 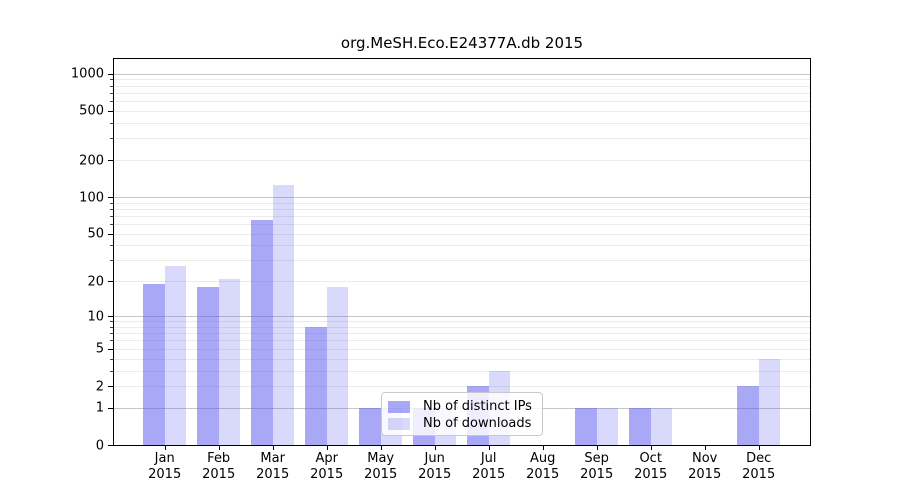 I want to click on legend-item-downloads: Nb of downloads, so click(x=462, y=423).